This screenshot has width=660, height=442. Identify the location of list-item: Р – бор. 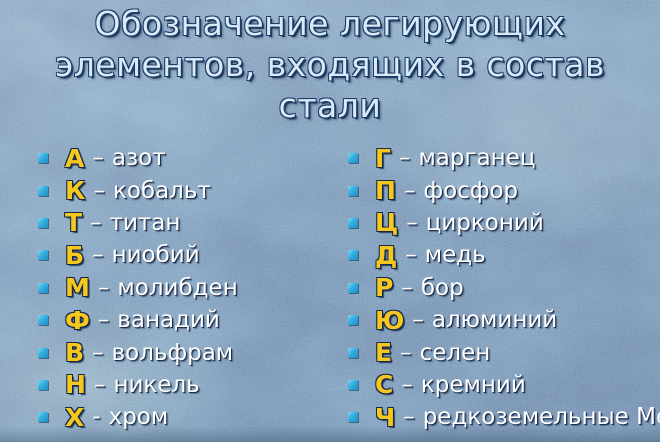
(504, 288).